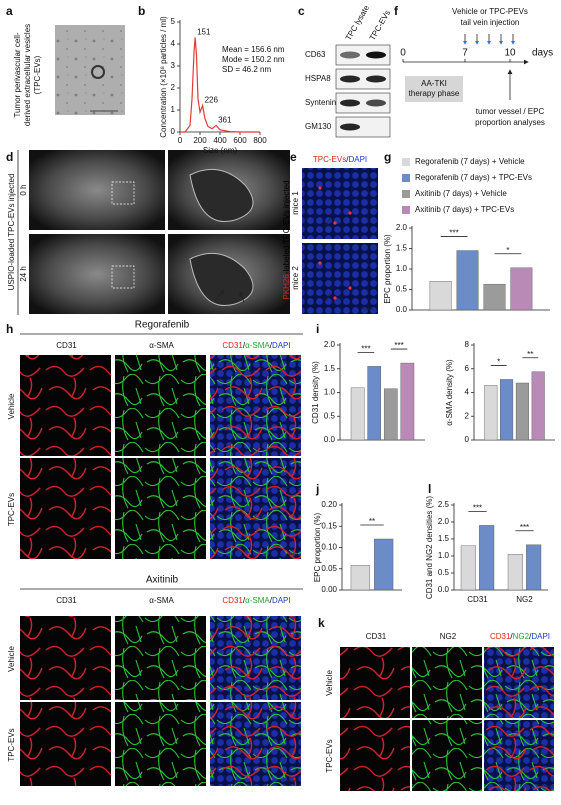  Describe the element at coordinates (90, 70) in the screenshot. I see `tem-image` at that location.